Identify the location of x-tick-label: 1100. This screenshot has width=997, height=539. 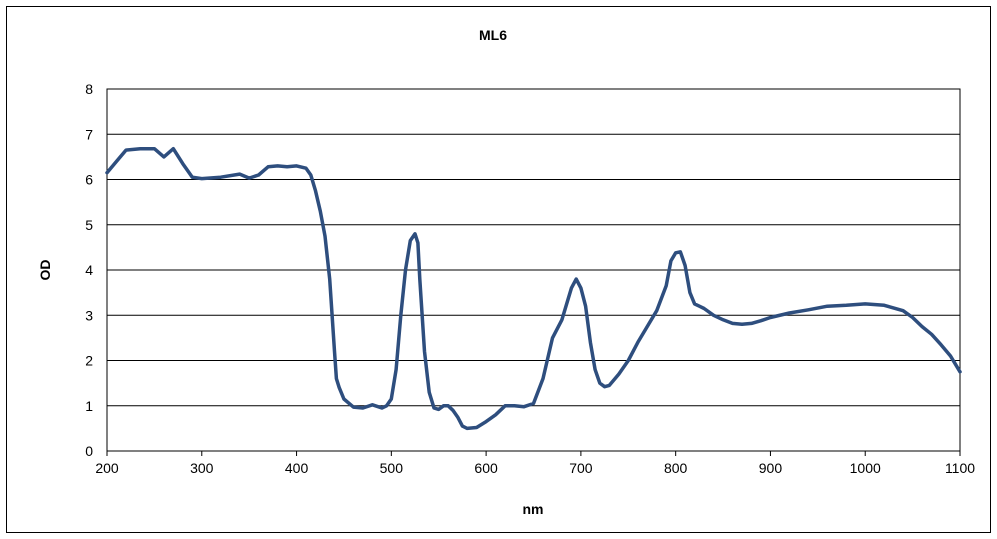
(960, 468).